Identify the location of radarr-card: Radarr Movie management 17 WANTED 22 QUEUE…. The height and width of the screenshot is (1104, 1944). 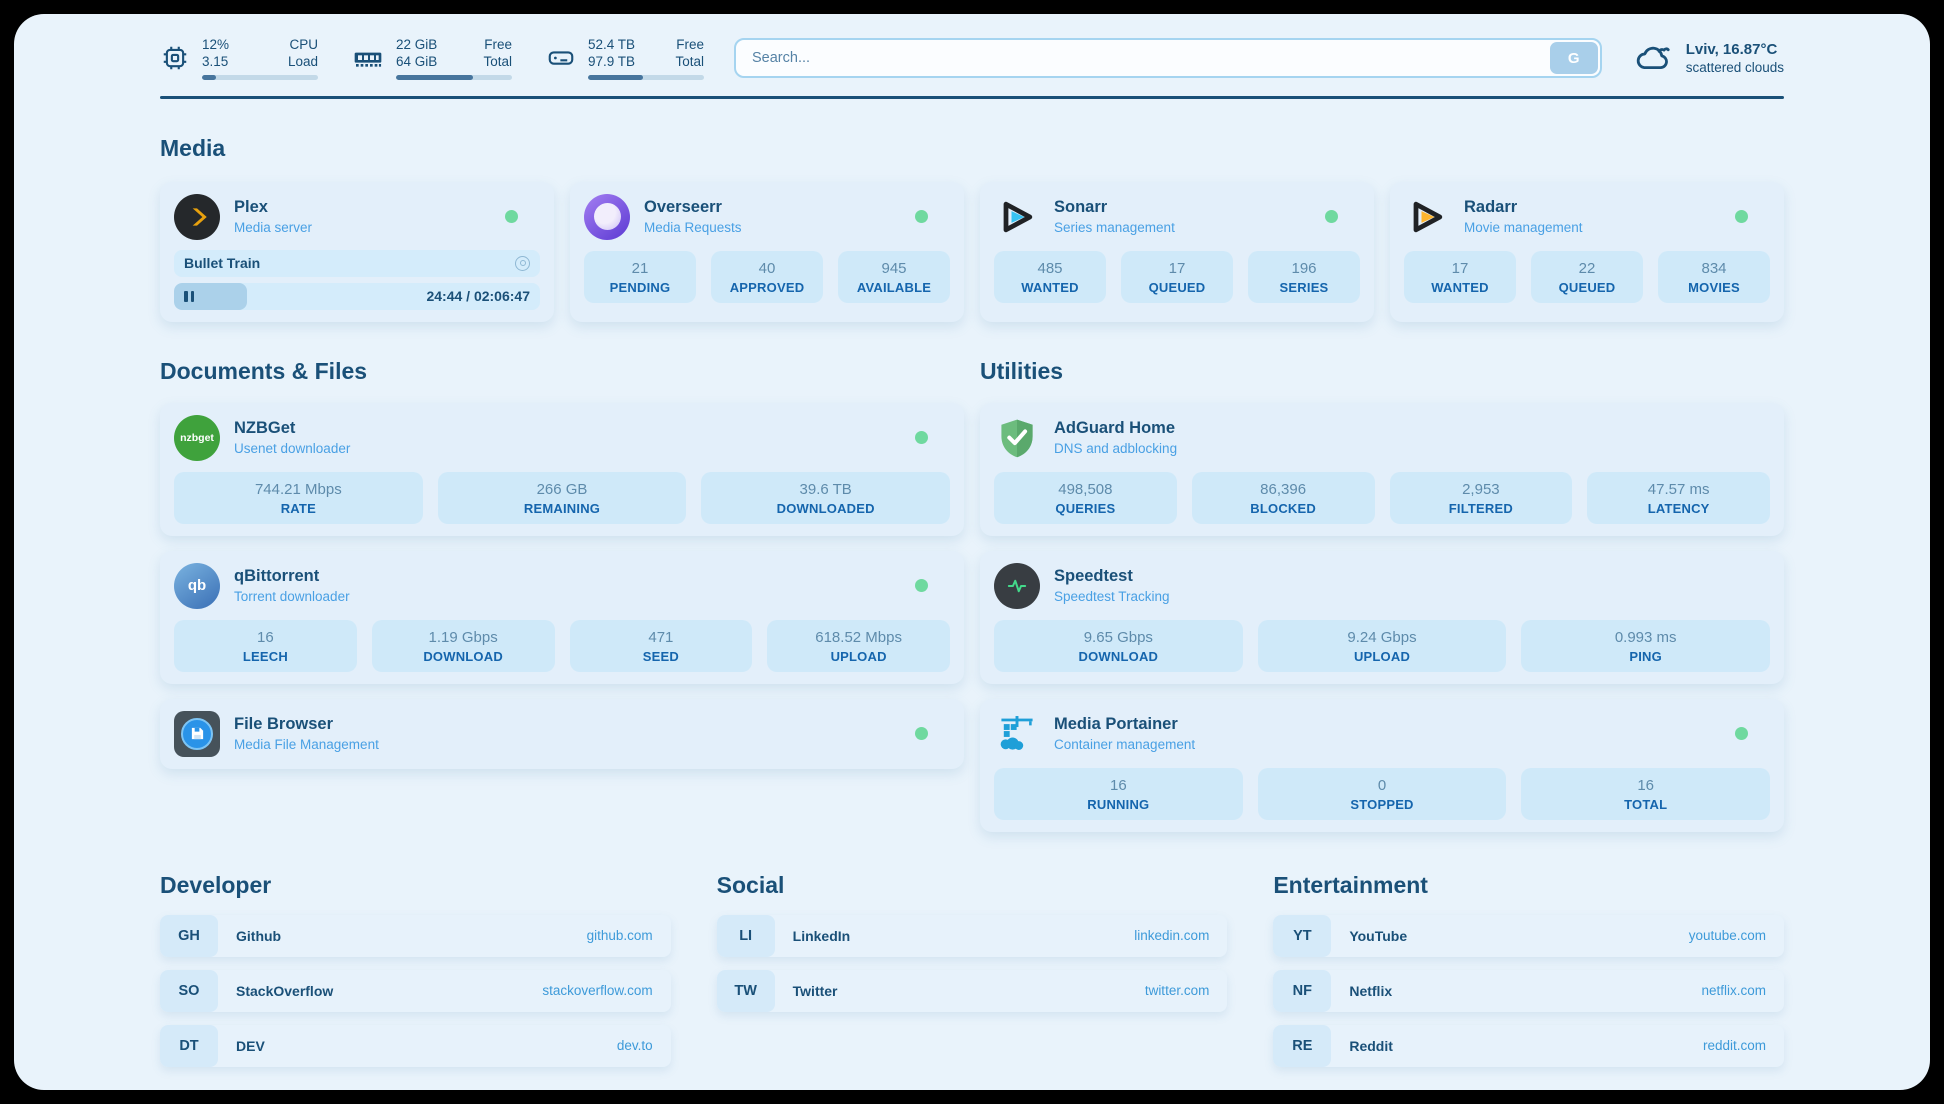
(1587, 251).